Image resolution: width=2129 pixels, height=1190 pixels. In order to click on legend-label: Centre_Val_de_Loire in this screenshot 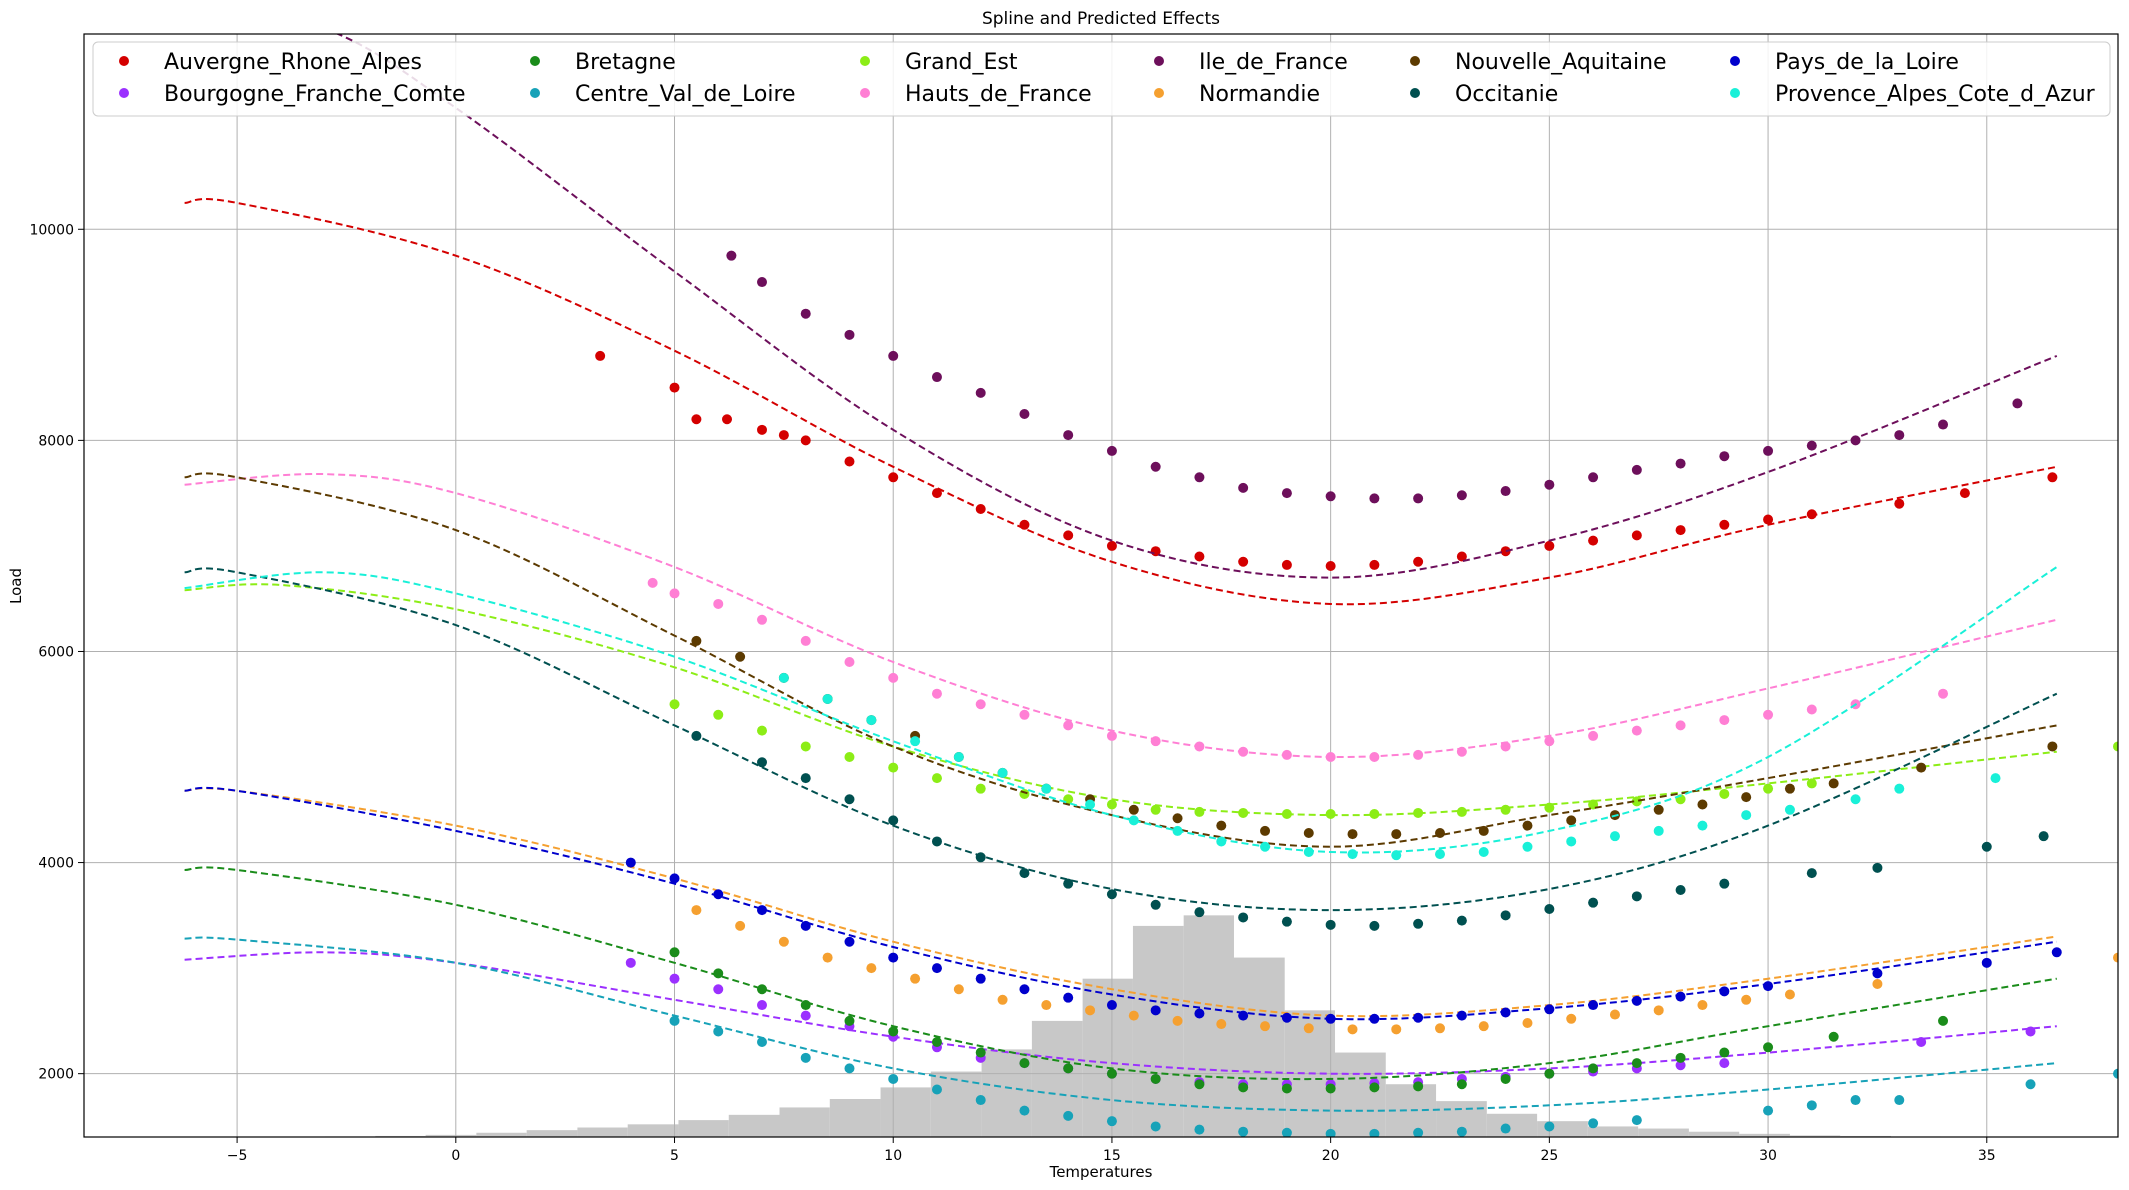, I will do `click(685, 94)`.